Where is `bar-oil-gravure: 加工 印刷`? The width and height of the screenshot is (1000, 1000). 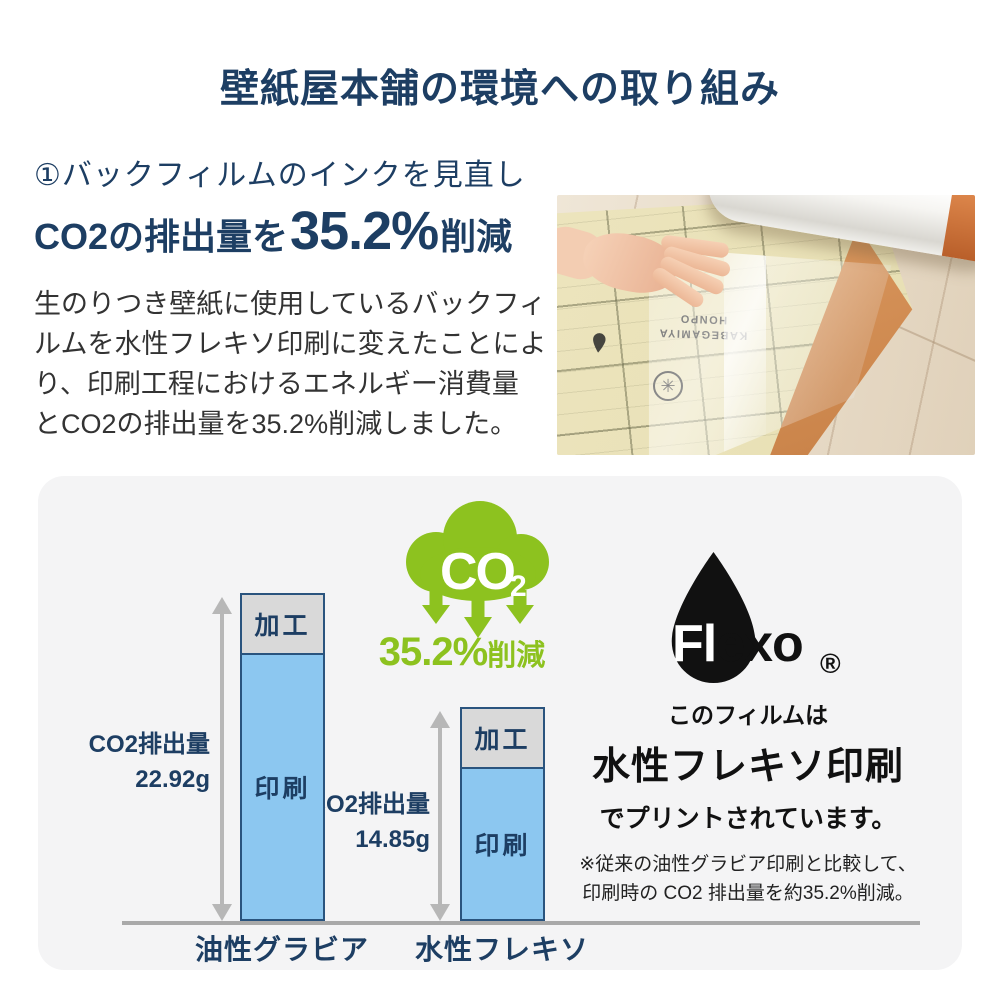
bar-oil-gravure: 加工 印刷 is located at coordinates (282, 757).